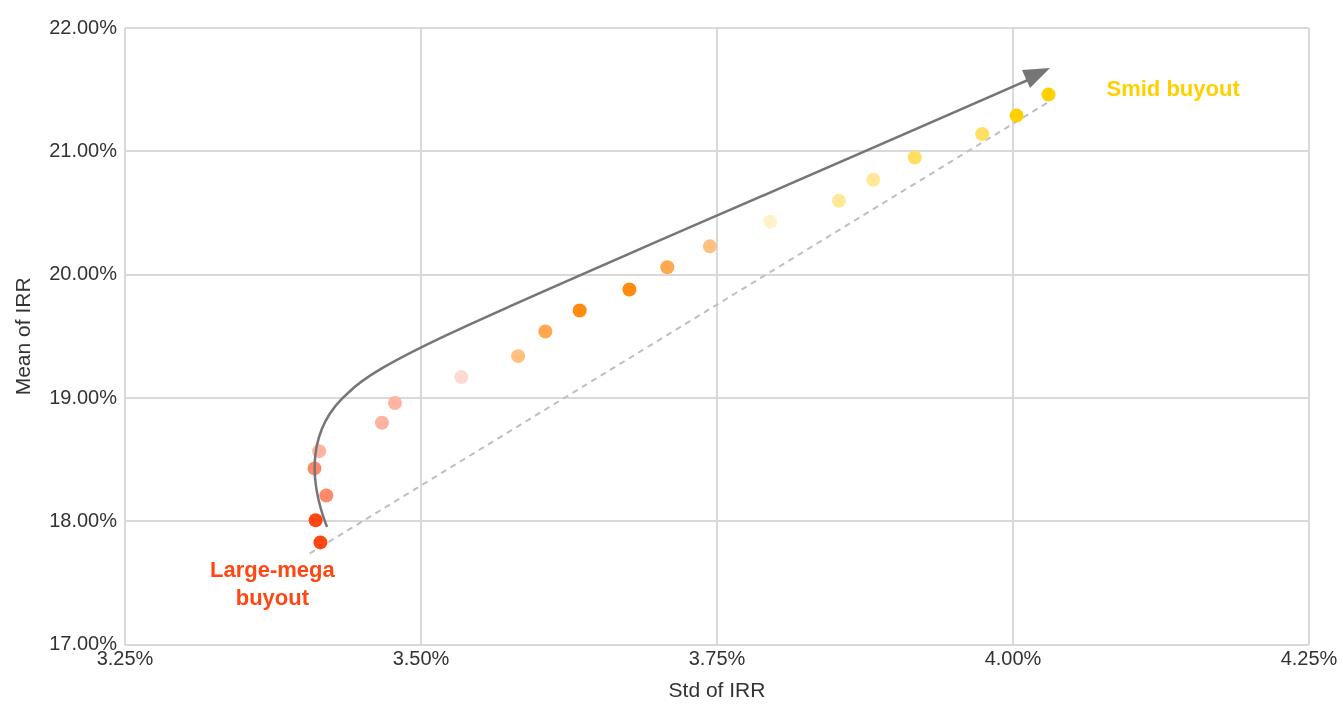  I want to click on y-tick-label: 18.00%, so click(83, 519).